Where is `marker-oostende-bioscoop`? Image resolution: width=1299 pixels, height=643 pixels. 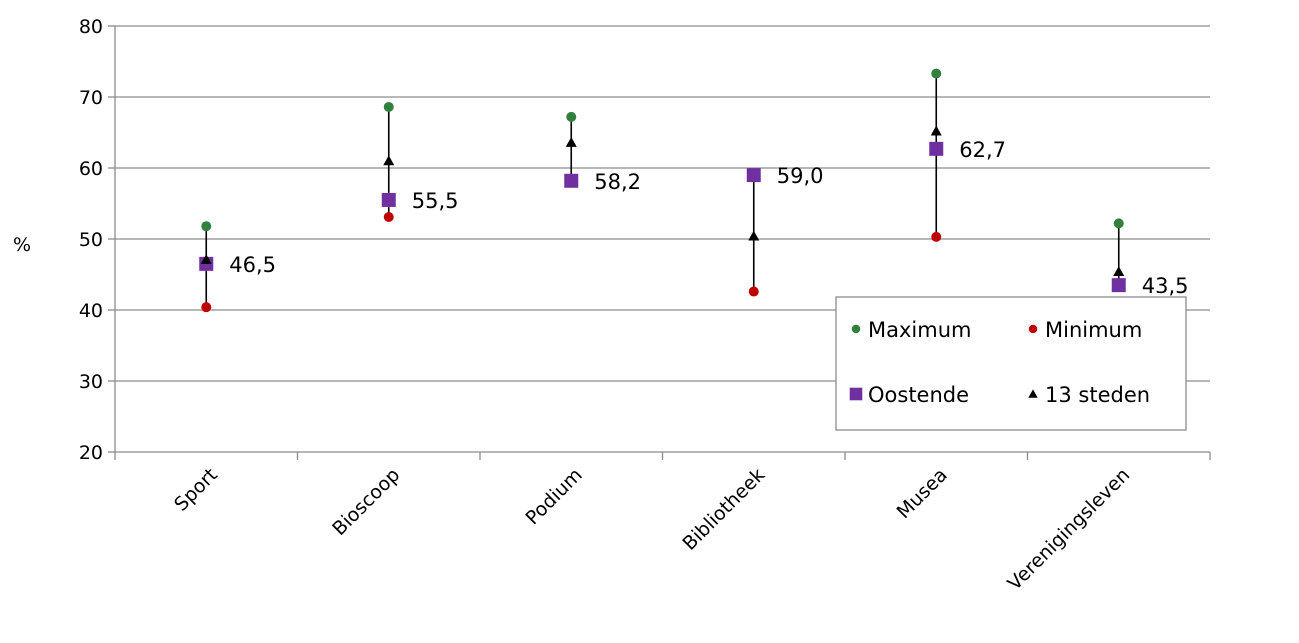 marker-oostende-bioscoop is located at coordinates (388, 199).